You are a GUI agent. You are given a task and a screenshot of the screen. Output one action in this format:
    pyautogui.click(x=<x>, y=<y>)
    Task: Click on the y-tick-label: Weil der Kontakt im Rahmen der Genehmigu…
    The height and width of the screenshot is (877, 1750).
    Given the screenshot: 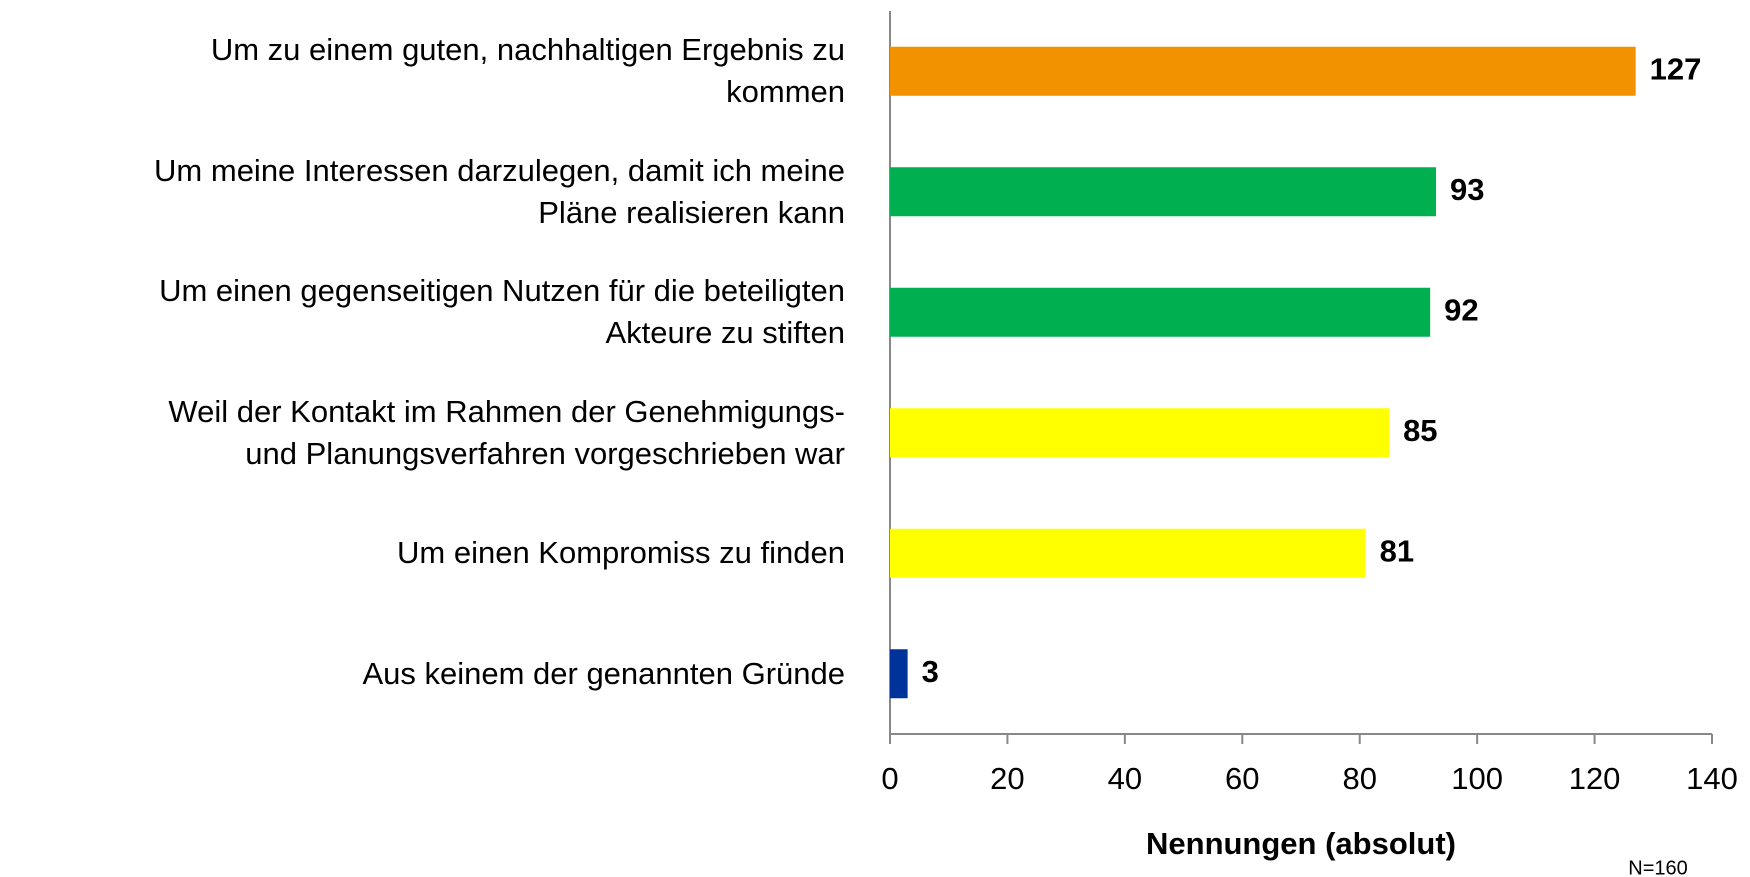 What is the action you would take?
    pyautogui.click(x=506, y=432)
    